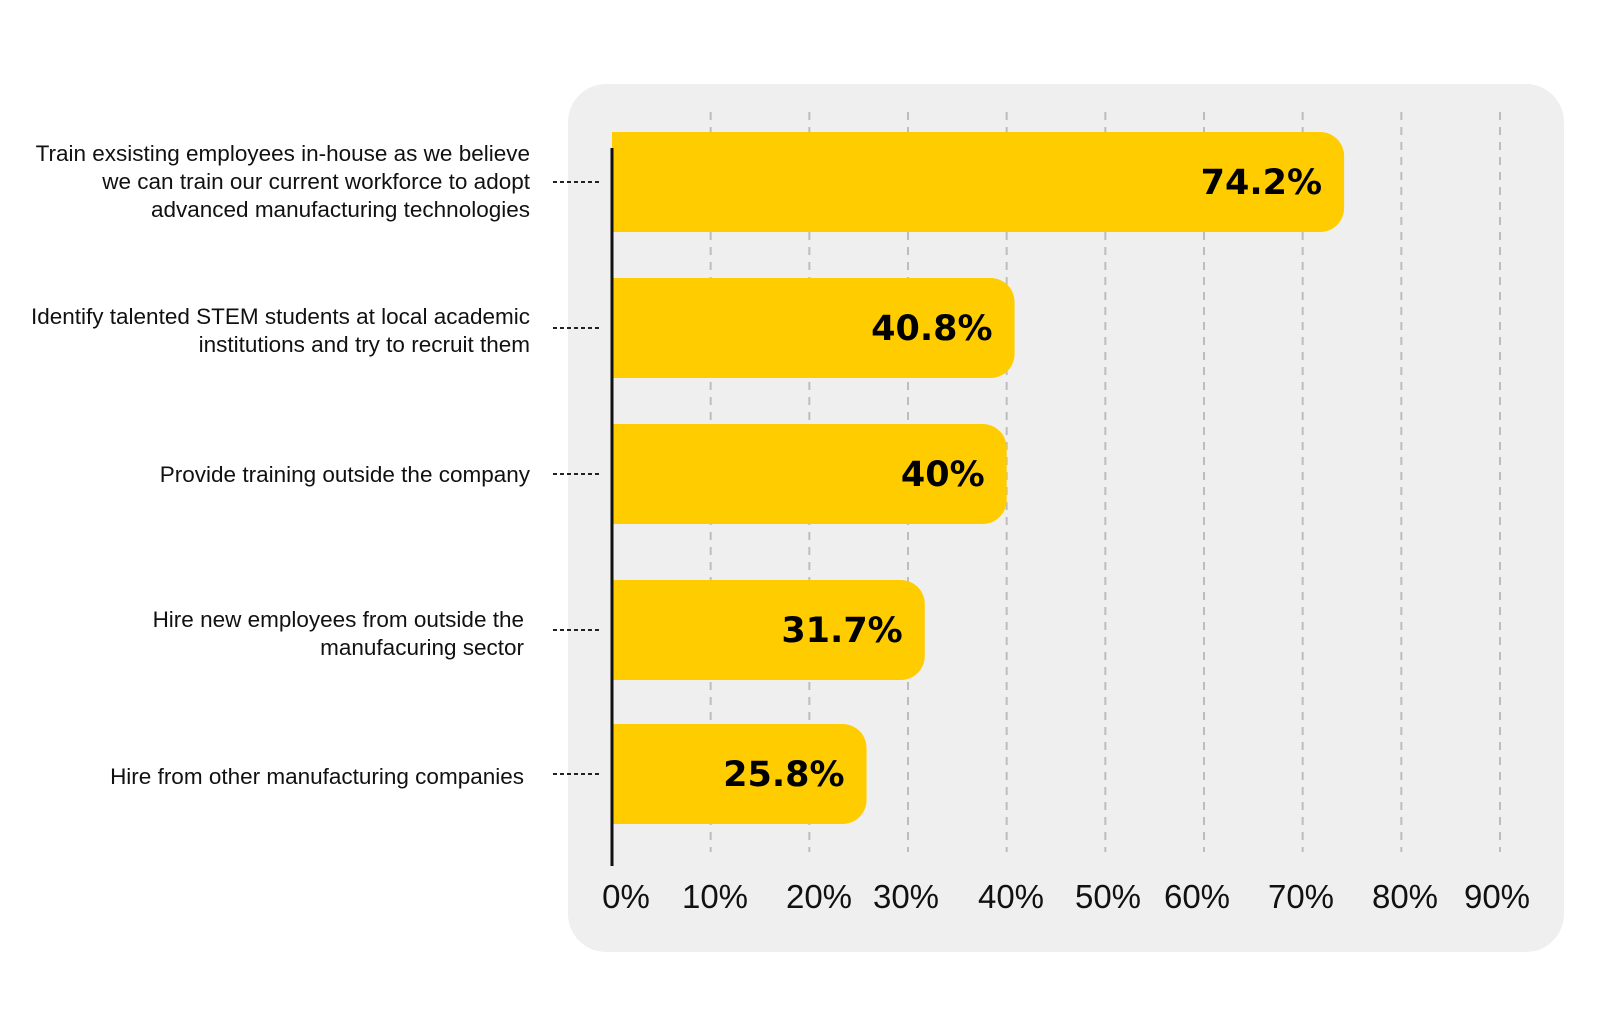  What do you see at coordinates (317, 776) in the screenshot?
I see `category-label: Hire from other manufacturing companies` at bounding box center [317, 776].